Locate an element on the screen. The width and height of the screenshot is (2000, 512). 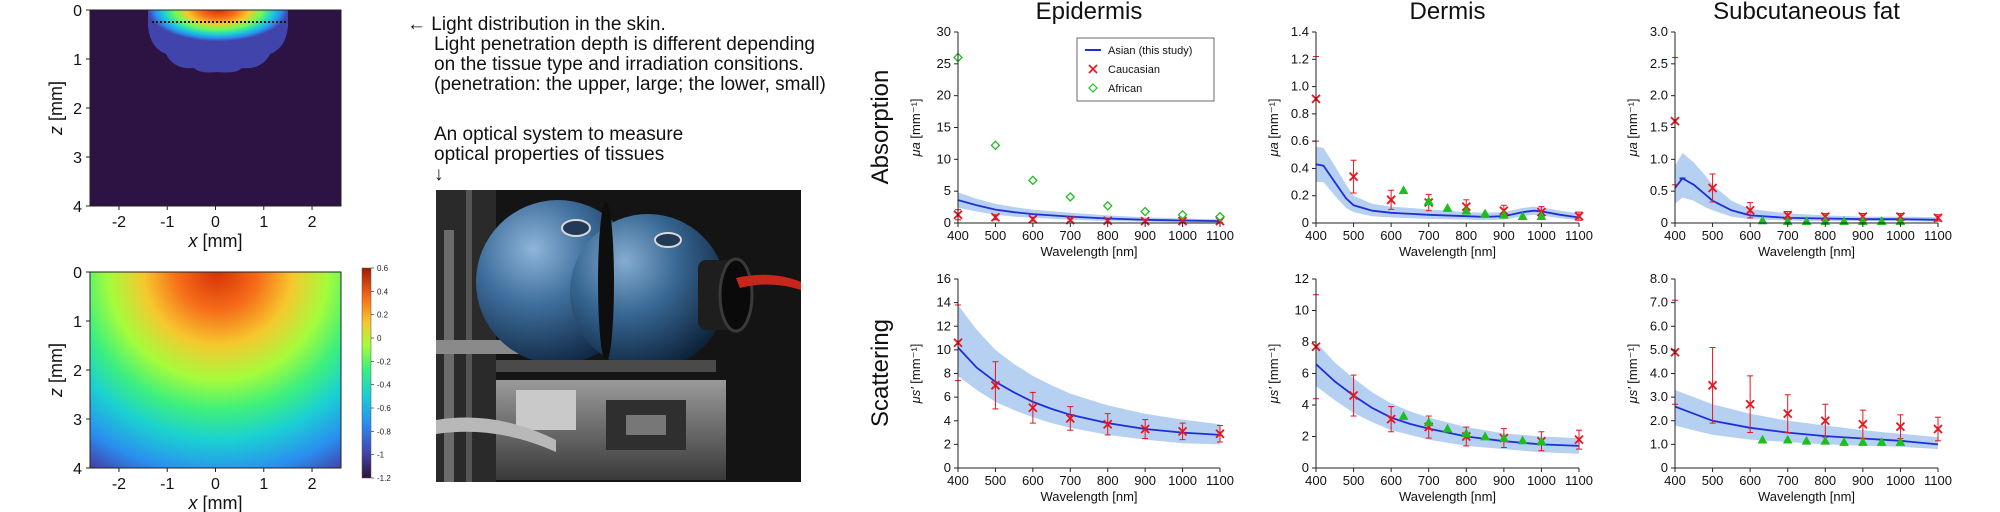
colorbar-tick-label: -0.8 is located at coordinates (384, 431).